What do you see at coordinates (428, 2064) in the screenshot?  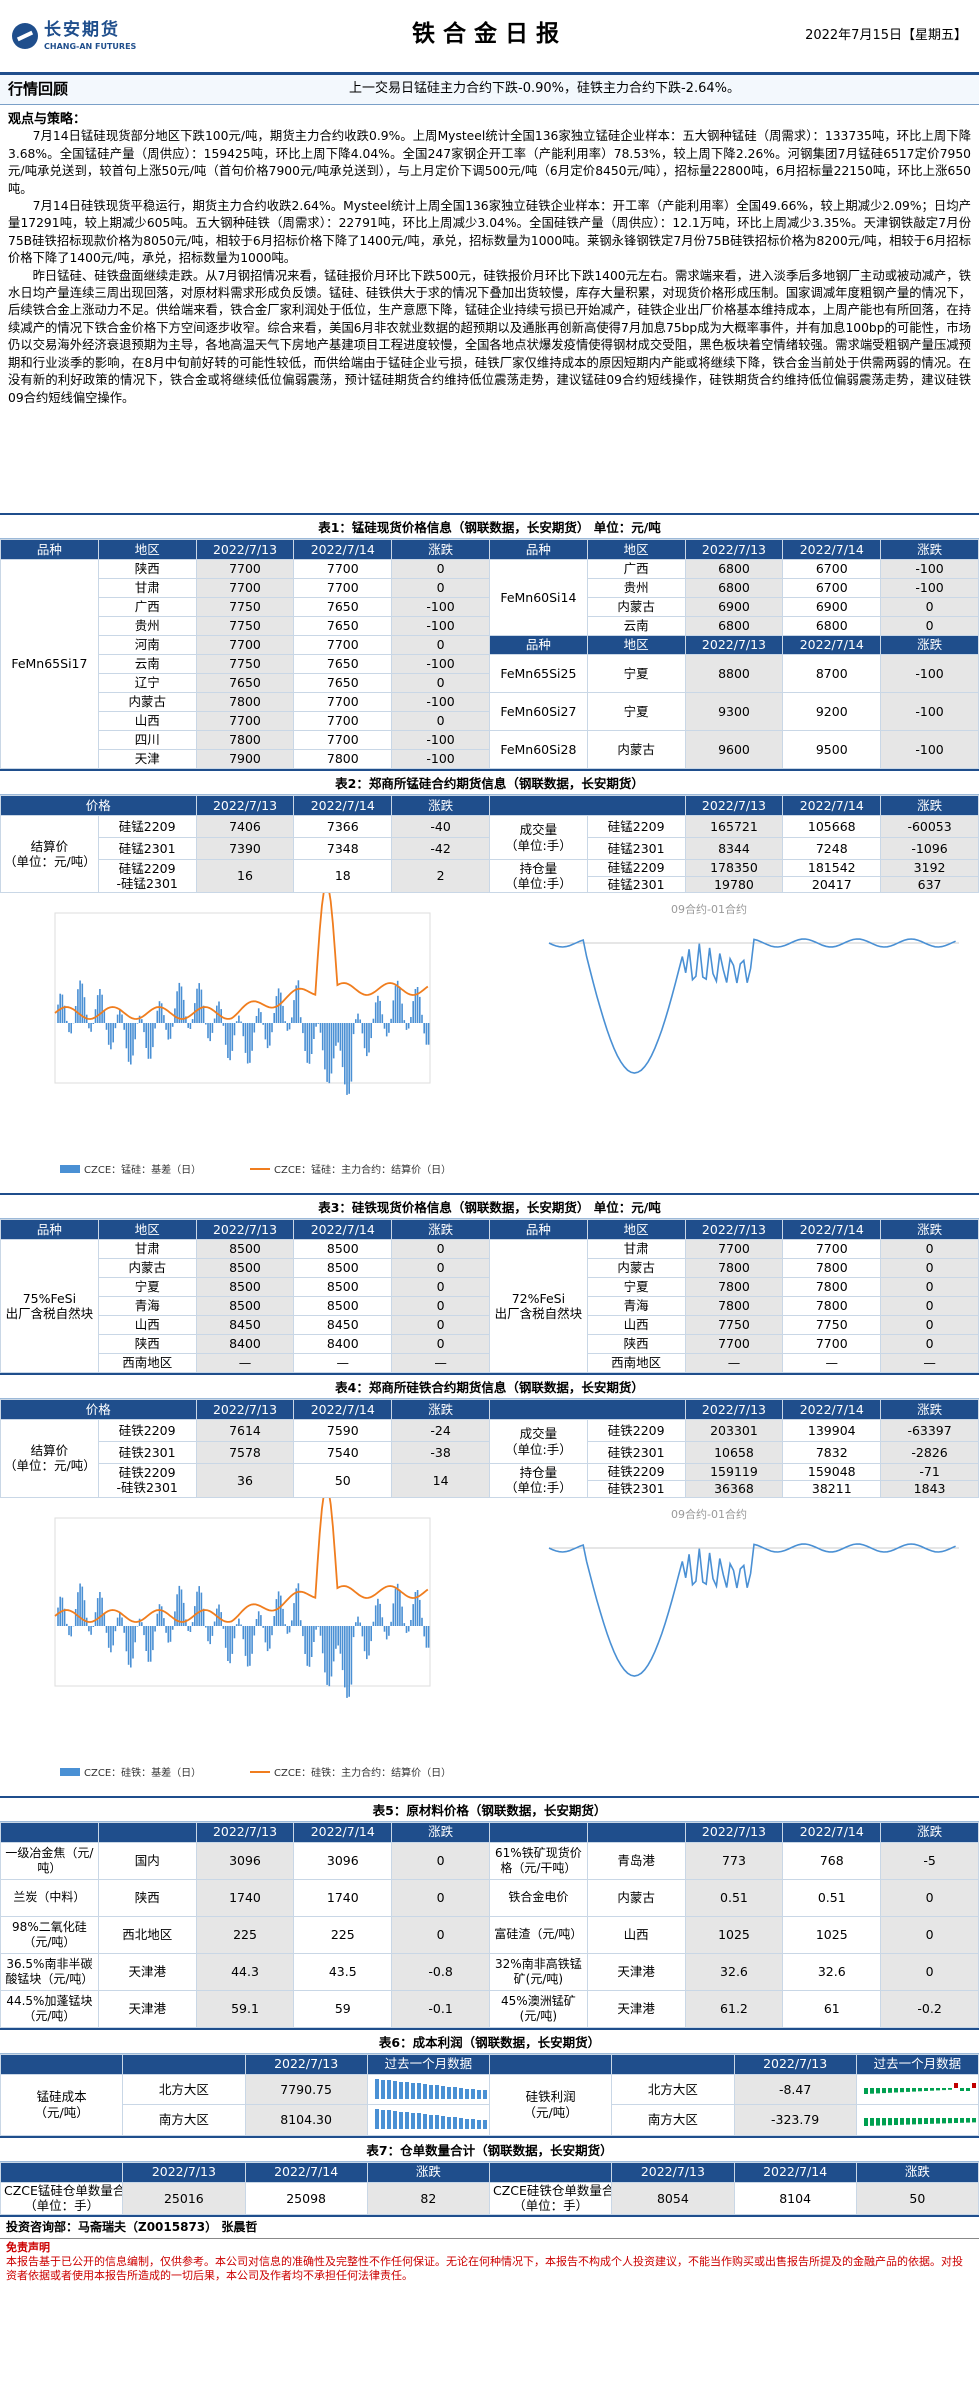 I see `column-header: 过去一个月数据` at bounding box center [428, 2064].